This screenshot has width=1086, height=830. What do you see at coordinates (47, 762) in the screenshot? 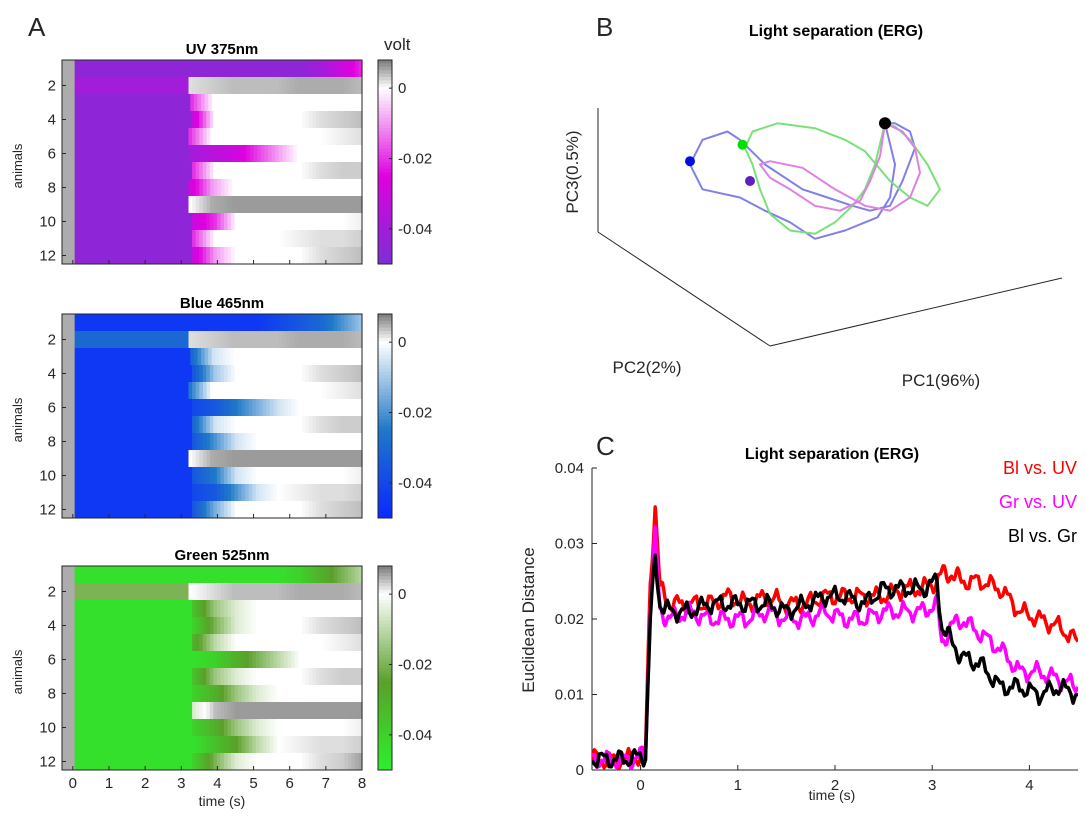
I see `y-tick-label: 12` at bounding box center [47, 762].